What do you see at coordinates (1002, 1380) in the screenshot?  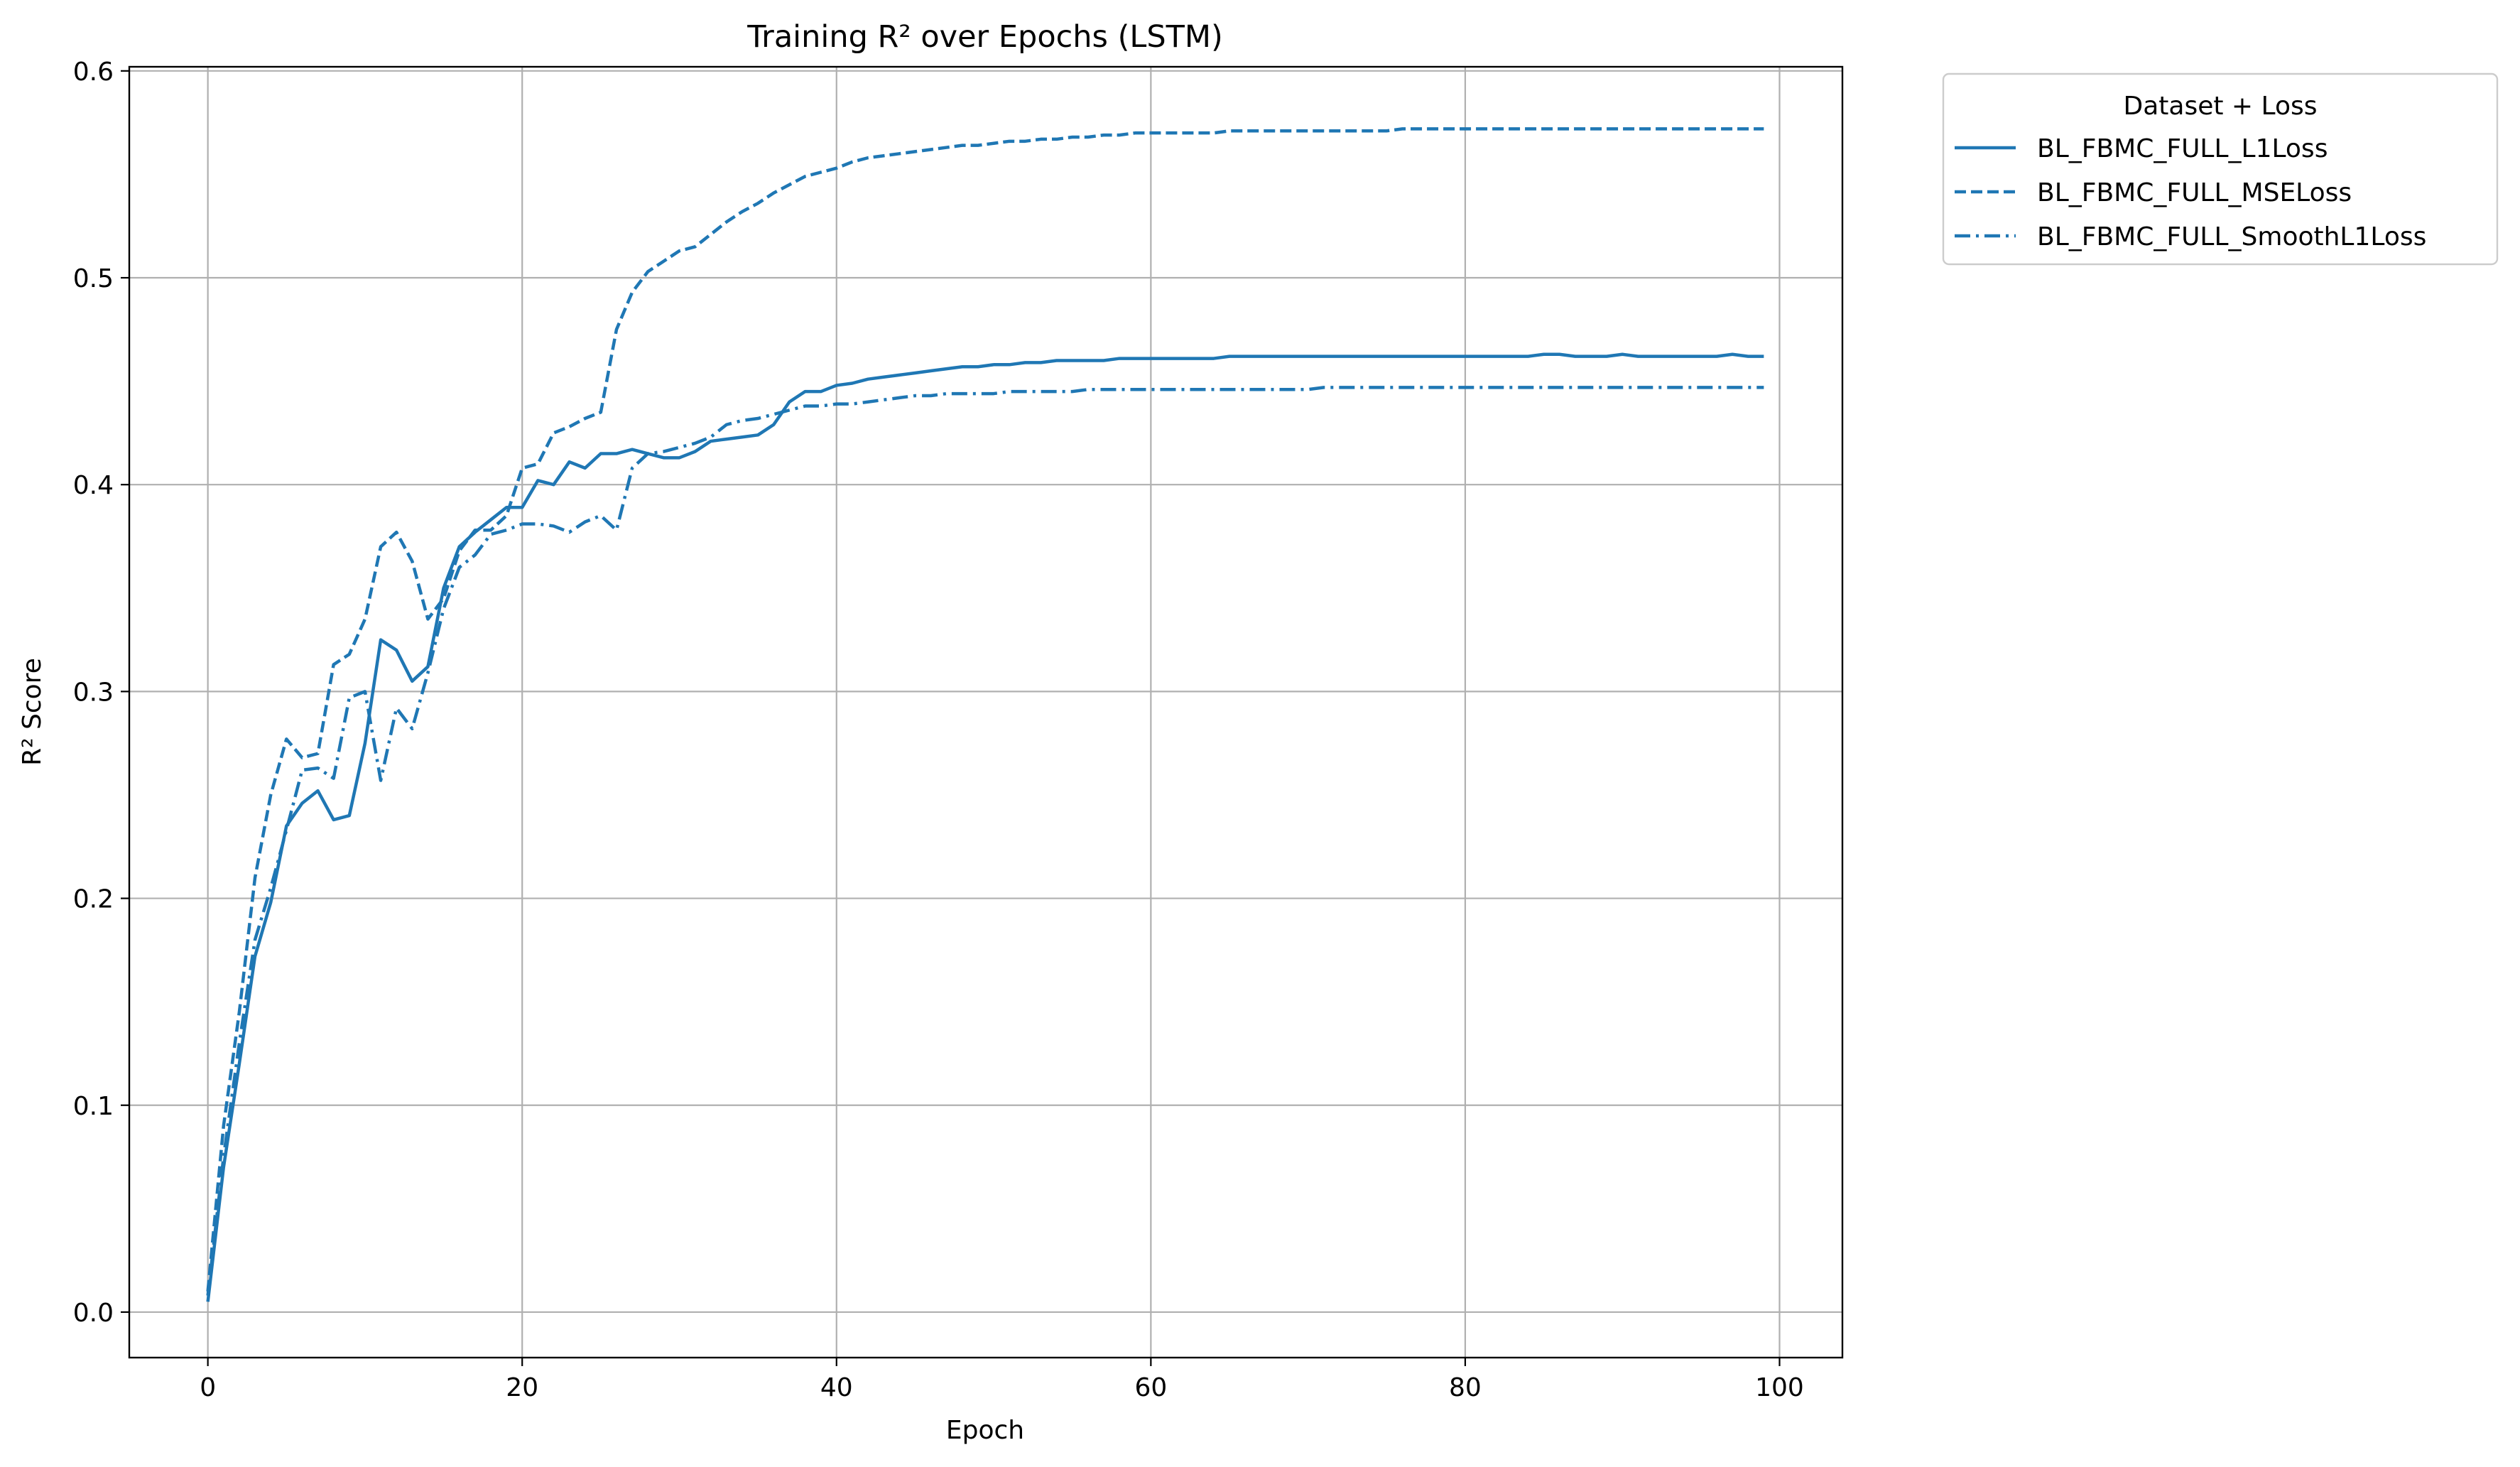 I see `x-axis-ticks: 0 20 40 60 80 100` at bounding box center [1002, 1380].